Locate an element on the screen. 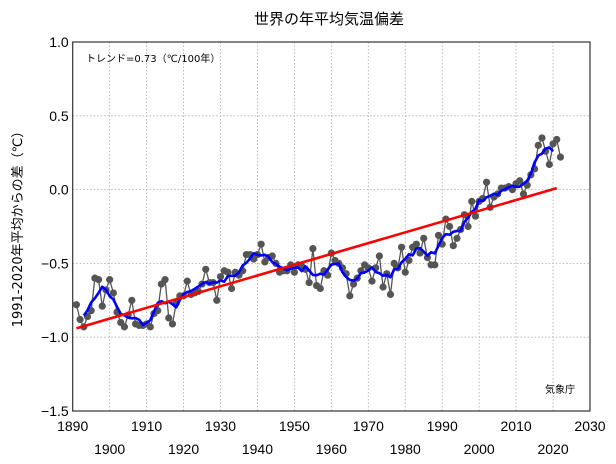 This screenshot has height=464, width=616. x-tick-label: 1900 is located at coordinates (109, 449).